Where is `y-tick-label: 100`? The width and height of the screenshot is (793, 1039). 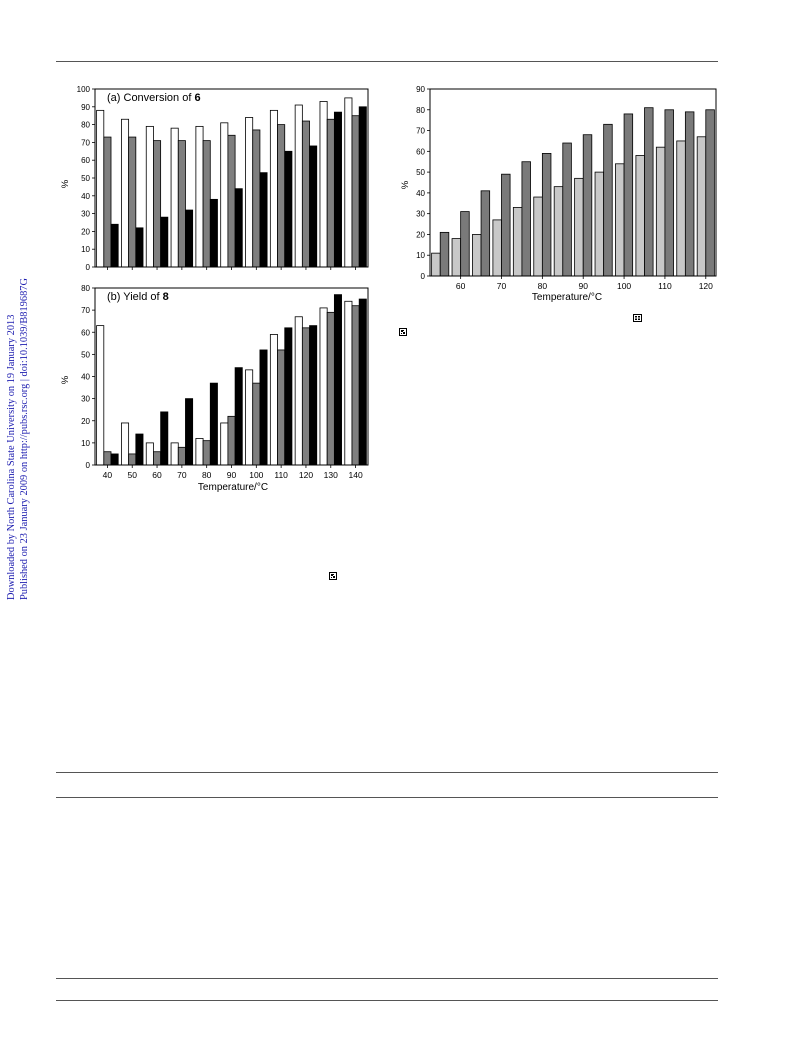
y-tick-label: 100 is located at coordinates (84, 89).